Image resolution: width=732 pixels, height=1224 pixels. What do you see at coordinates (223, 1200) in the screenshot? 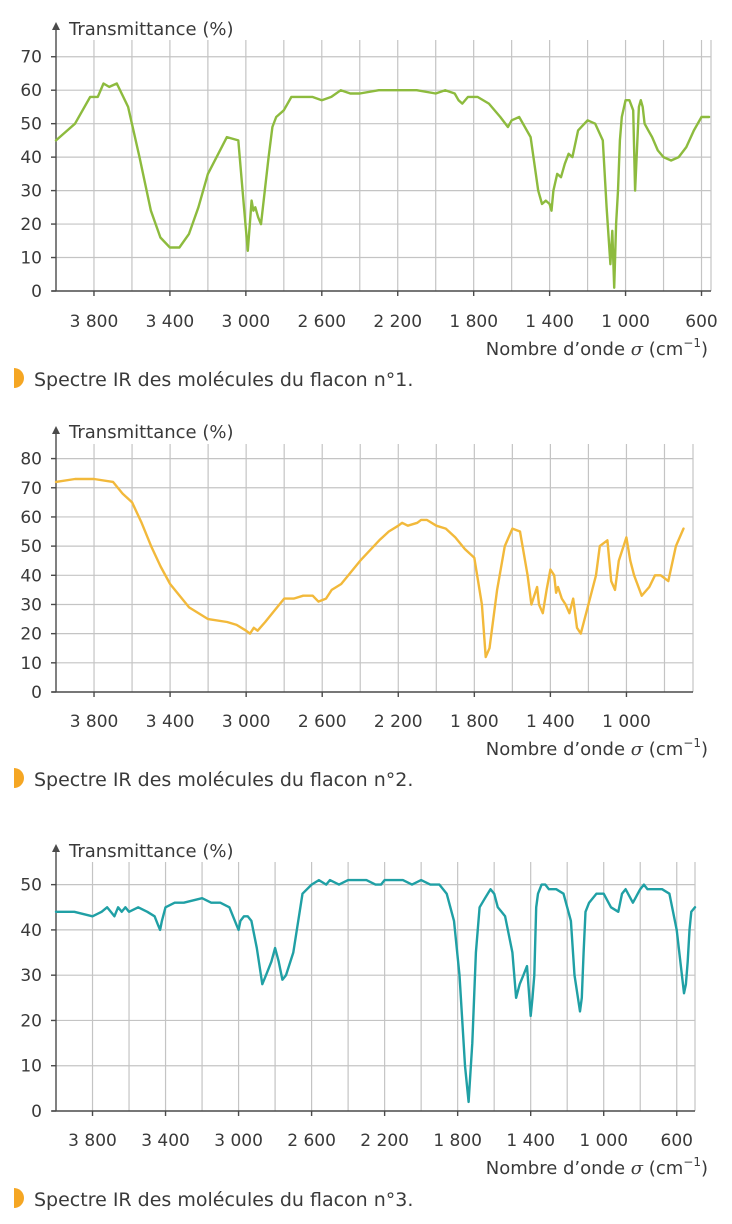
I see `figure-caption: Spectre IR des molécules du flacon n°3.` at bounding box center [223, 1200].